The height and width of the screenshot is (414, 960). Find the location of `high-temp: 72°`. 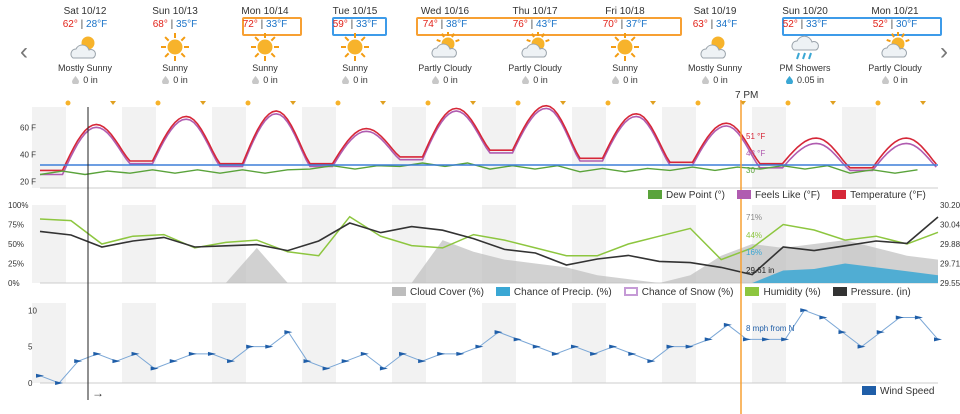

high-temp: 72° is located at coordinates (250, 24).